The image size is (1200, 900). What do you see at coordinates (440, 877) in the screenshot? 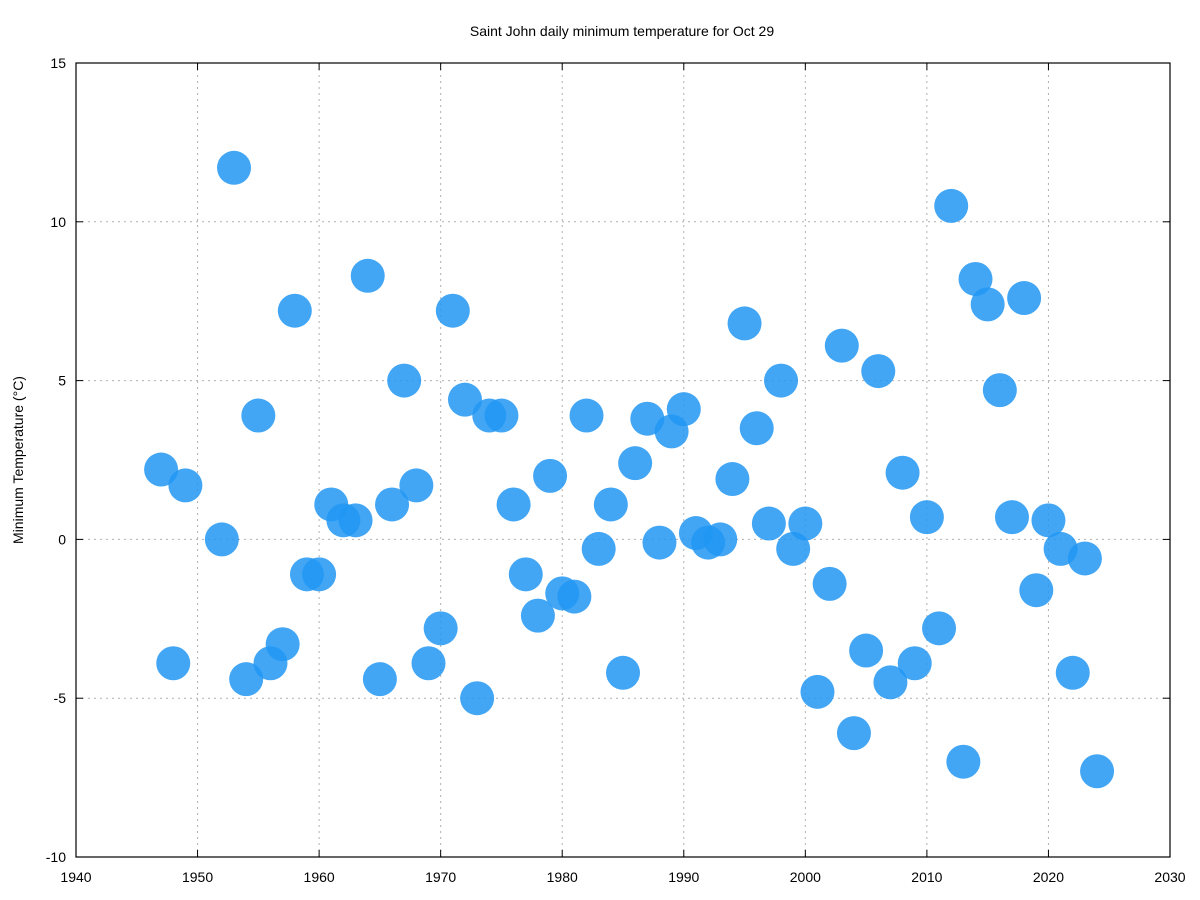
I see `x-tick-label: 1970` at bounding box center [440, 877].